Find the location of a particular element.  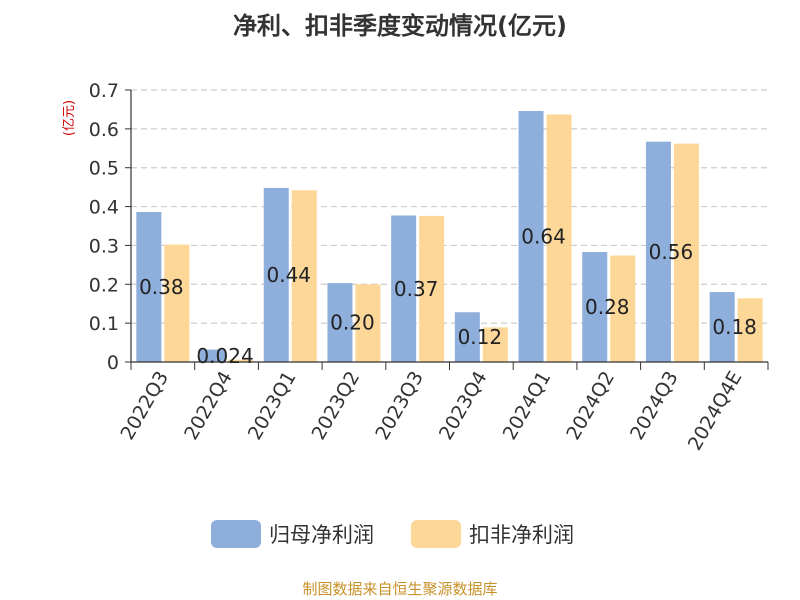

data-label: 0.28 is located at coordinates (607, 307).